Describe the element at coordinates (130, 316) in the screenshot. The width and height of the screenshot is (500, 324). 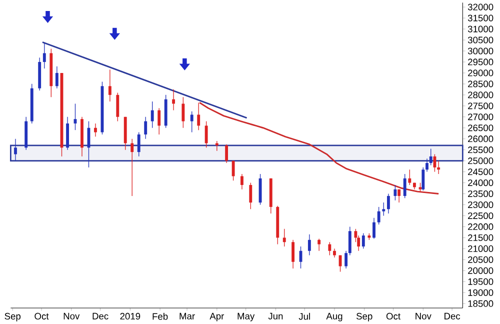
I see `x-tick-label: 2019` at that location.